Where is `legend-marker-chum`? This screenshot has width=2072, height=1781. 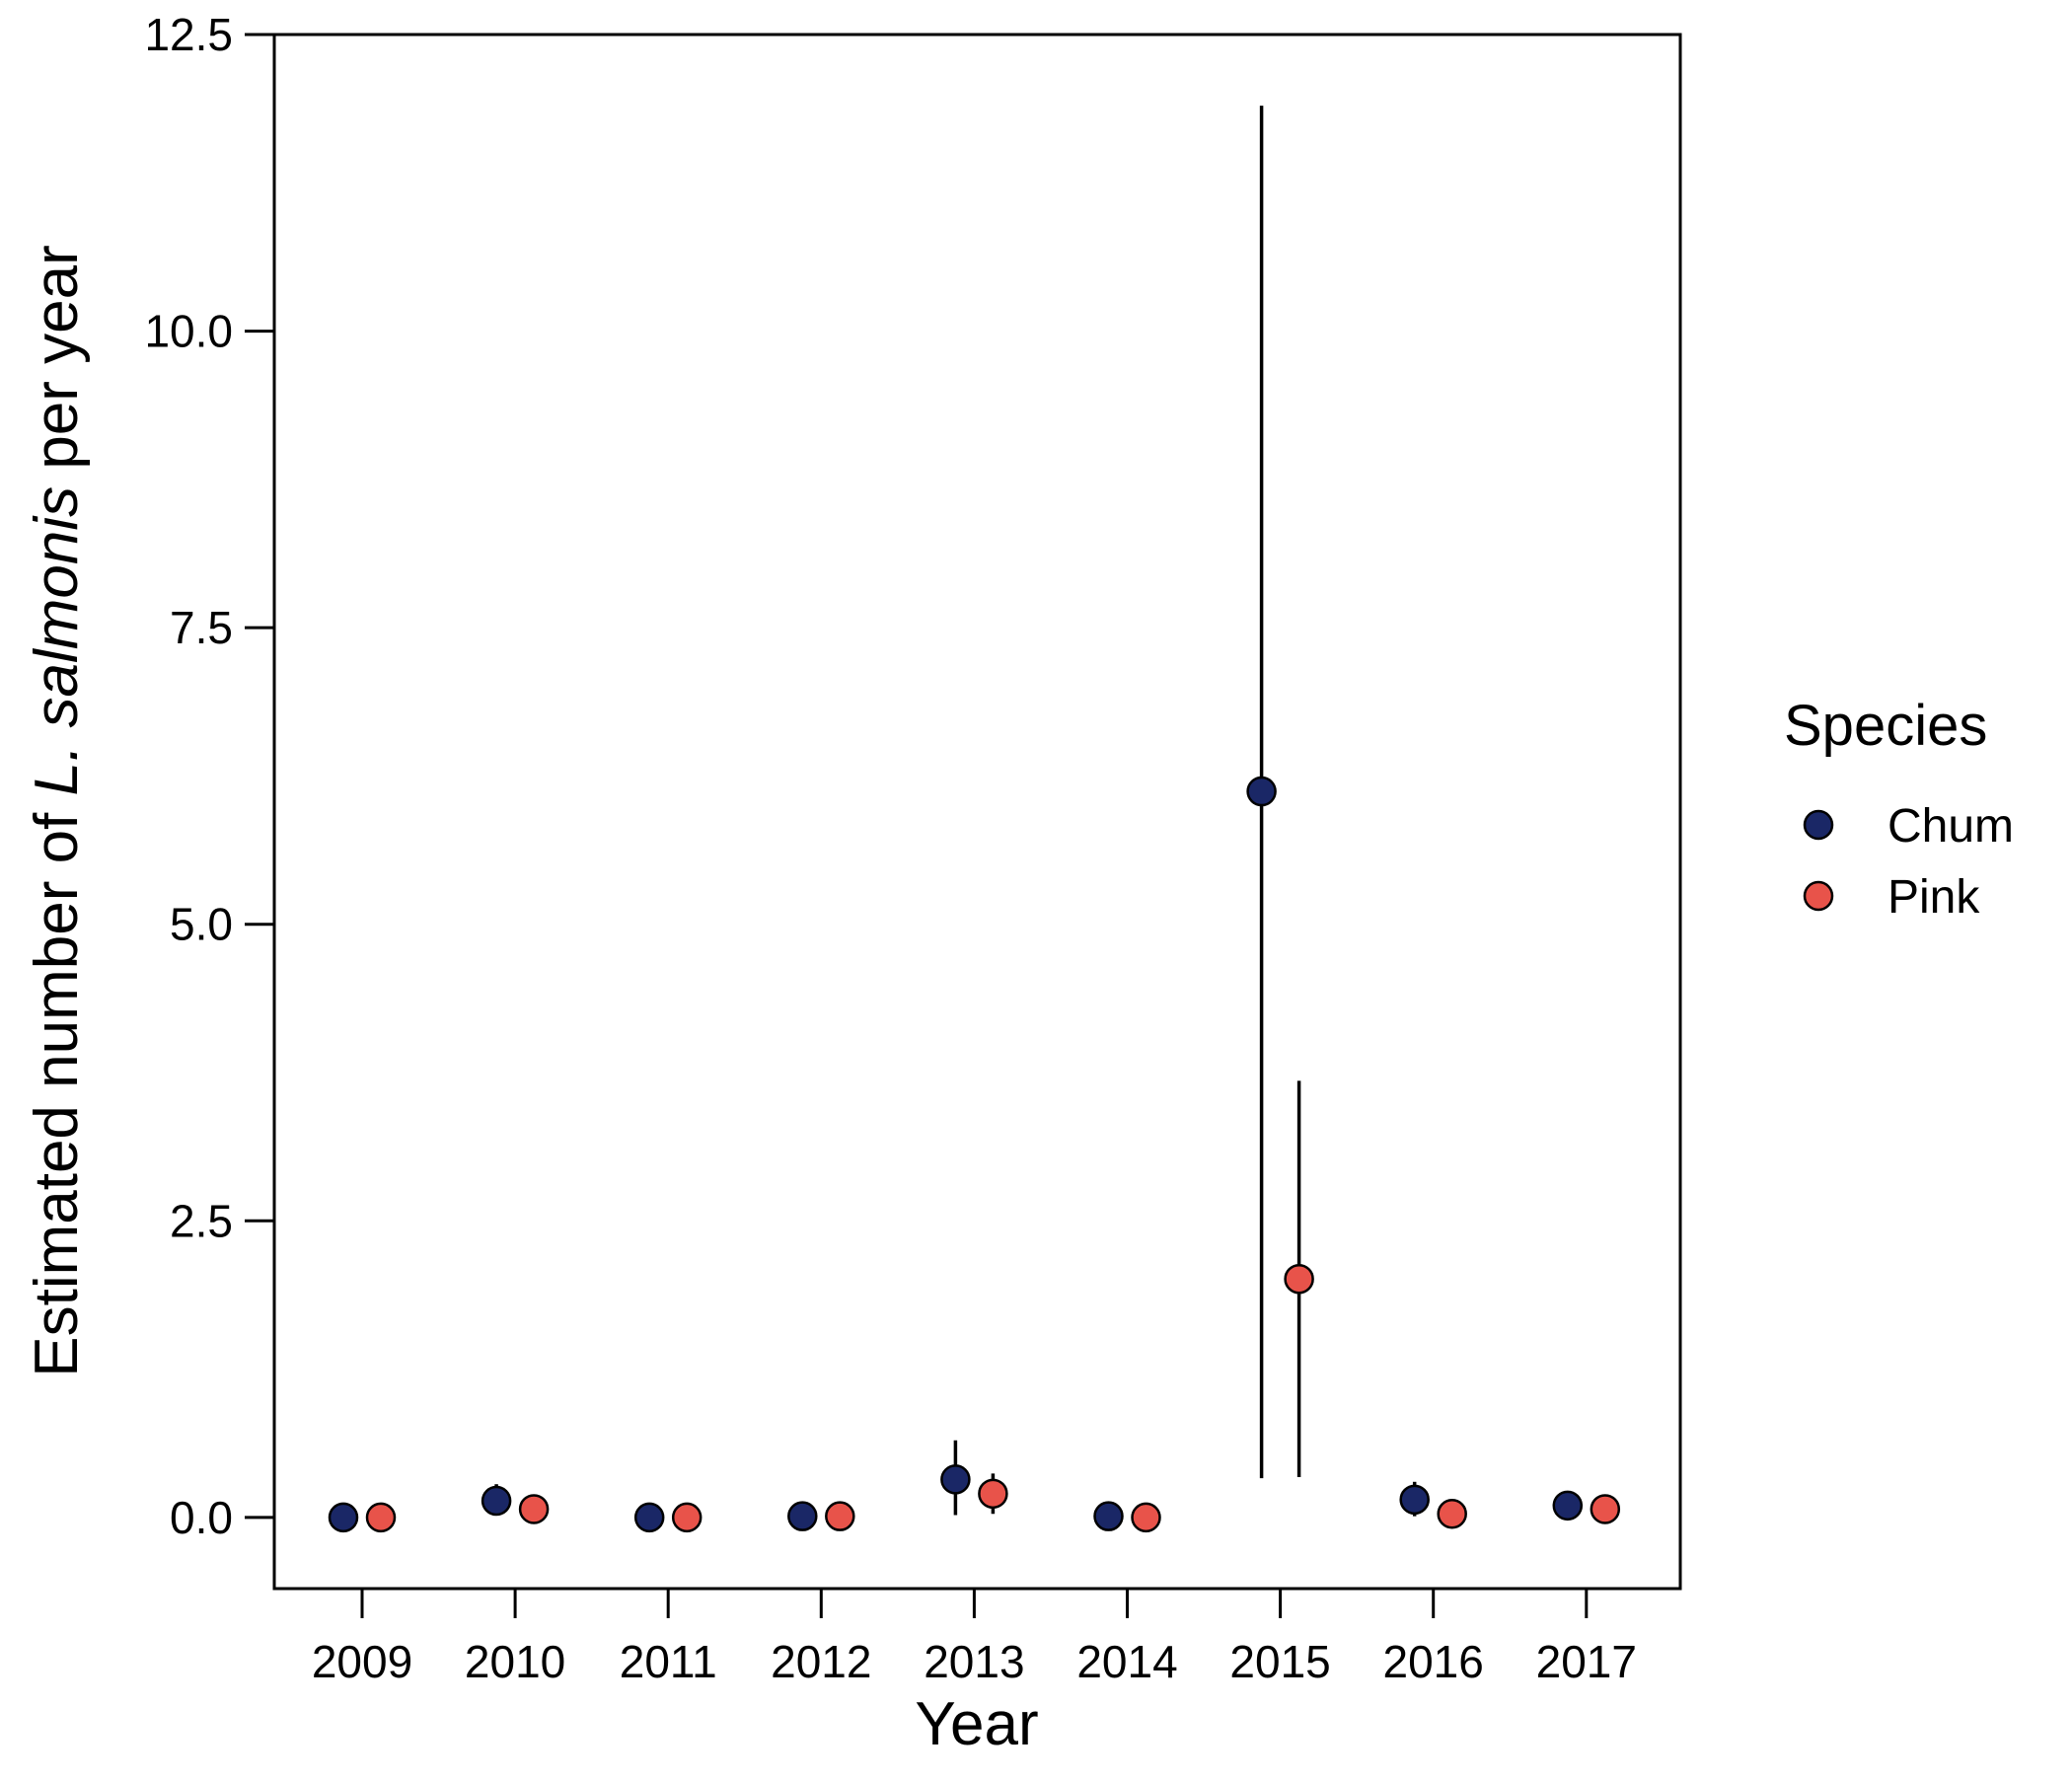 legend-marker-chum is located at coordinates (1818, 825).